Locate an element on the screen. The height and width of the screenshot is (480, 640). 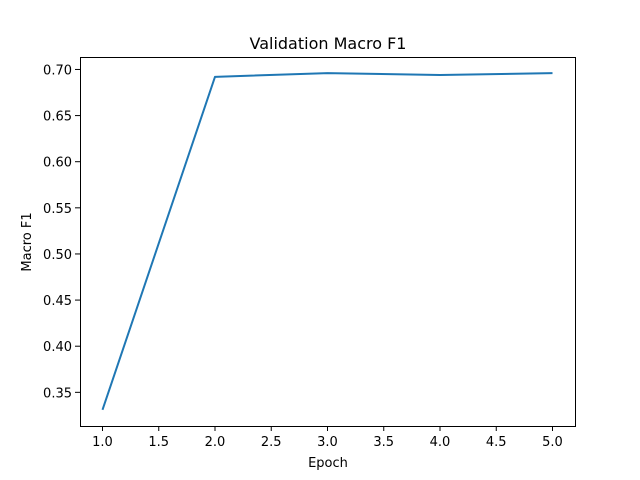
x-axis: 1.0 1.5 2.0 2.5 3.0 3.5 4.0 4.5 5.0 is located at coordinates (327, 438).